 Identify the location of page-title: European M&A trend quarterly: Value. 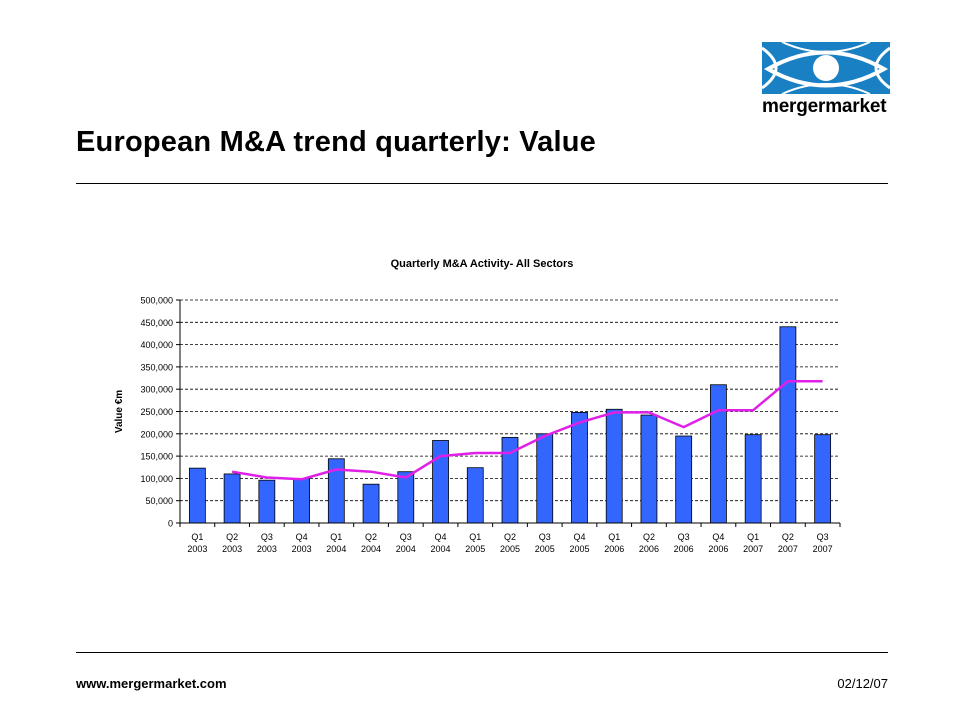
(336, 142).